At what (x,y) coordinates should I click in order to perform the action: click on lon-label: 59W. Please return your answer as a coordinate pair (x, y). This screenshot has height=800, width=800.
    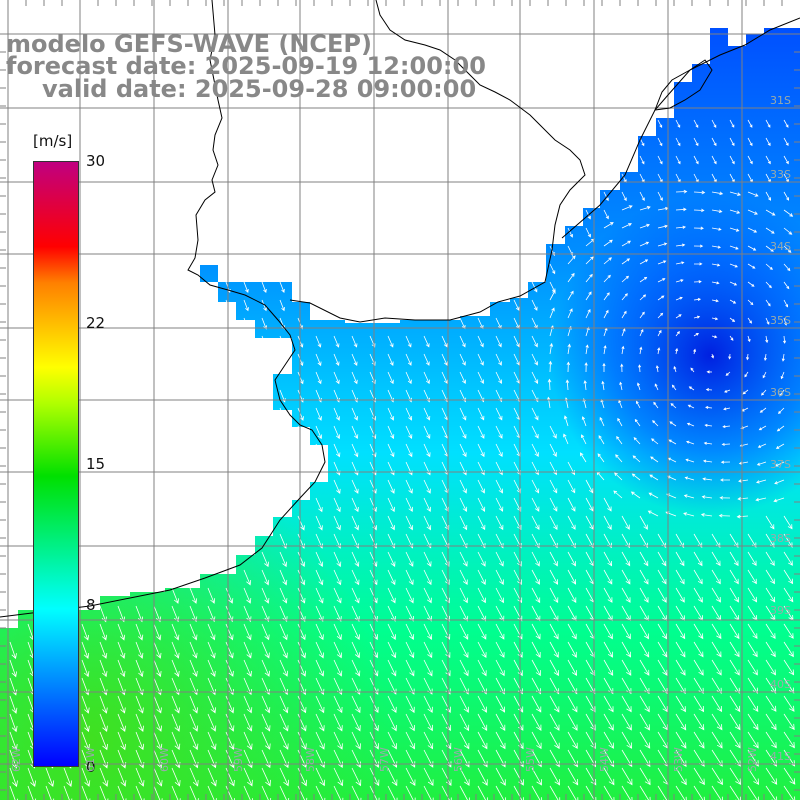
    Looking at the image, I should click on (238, 759).